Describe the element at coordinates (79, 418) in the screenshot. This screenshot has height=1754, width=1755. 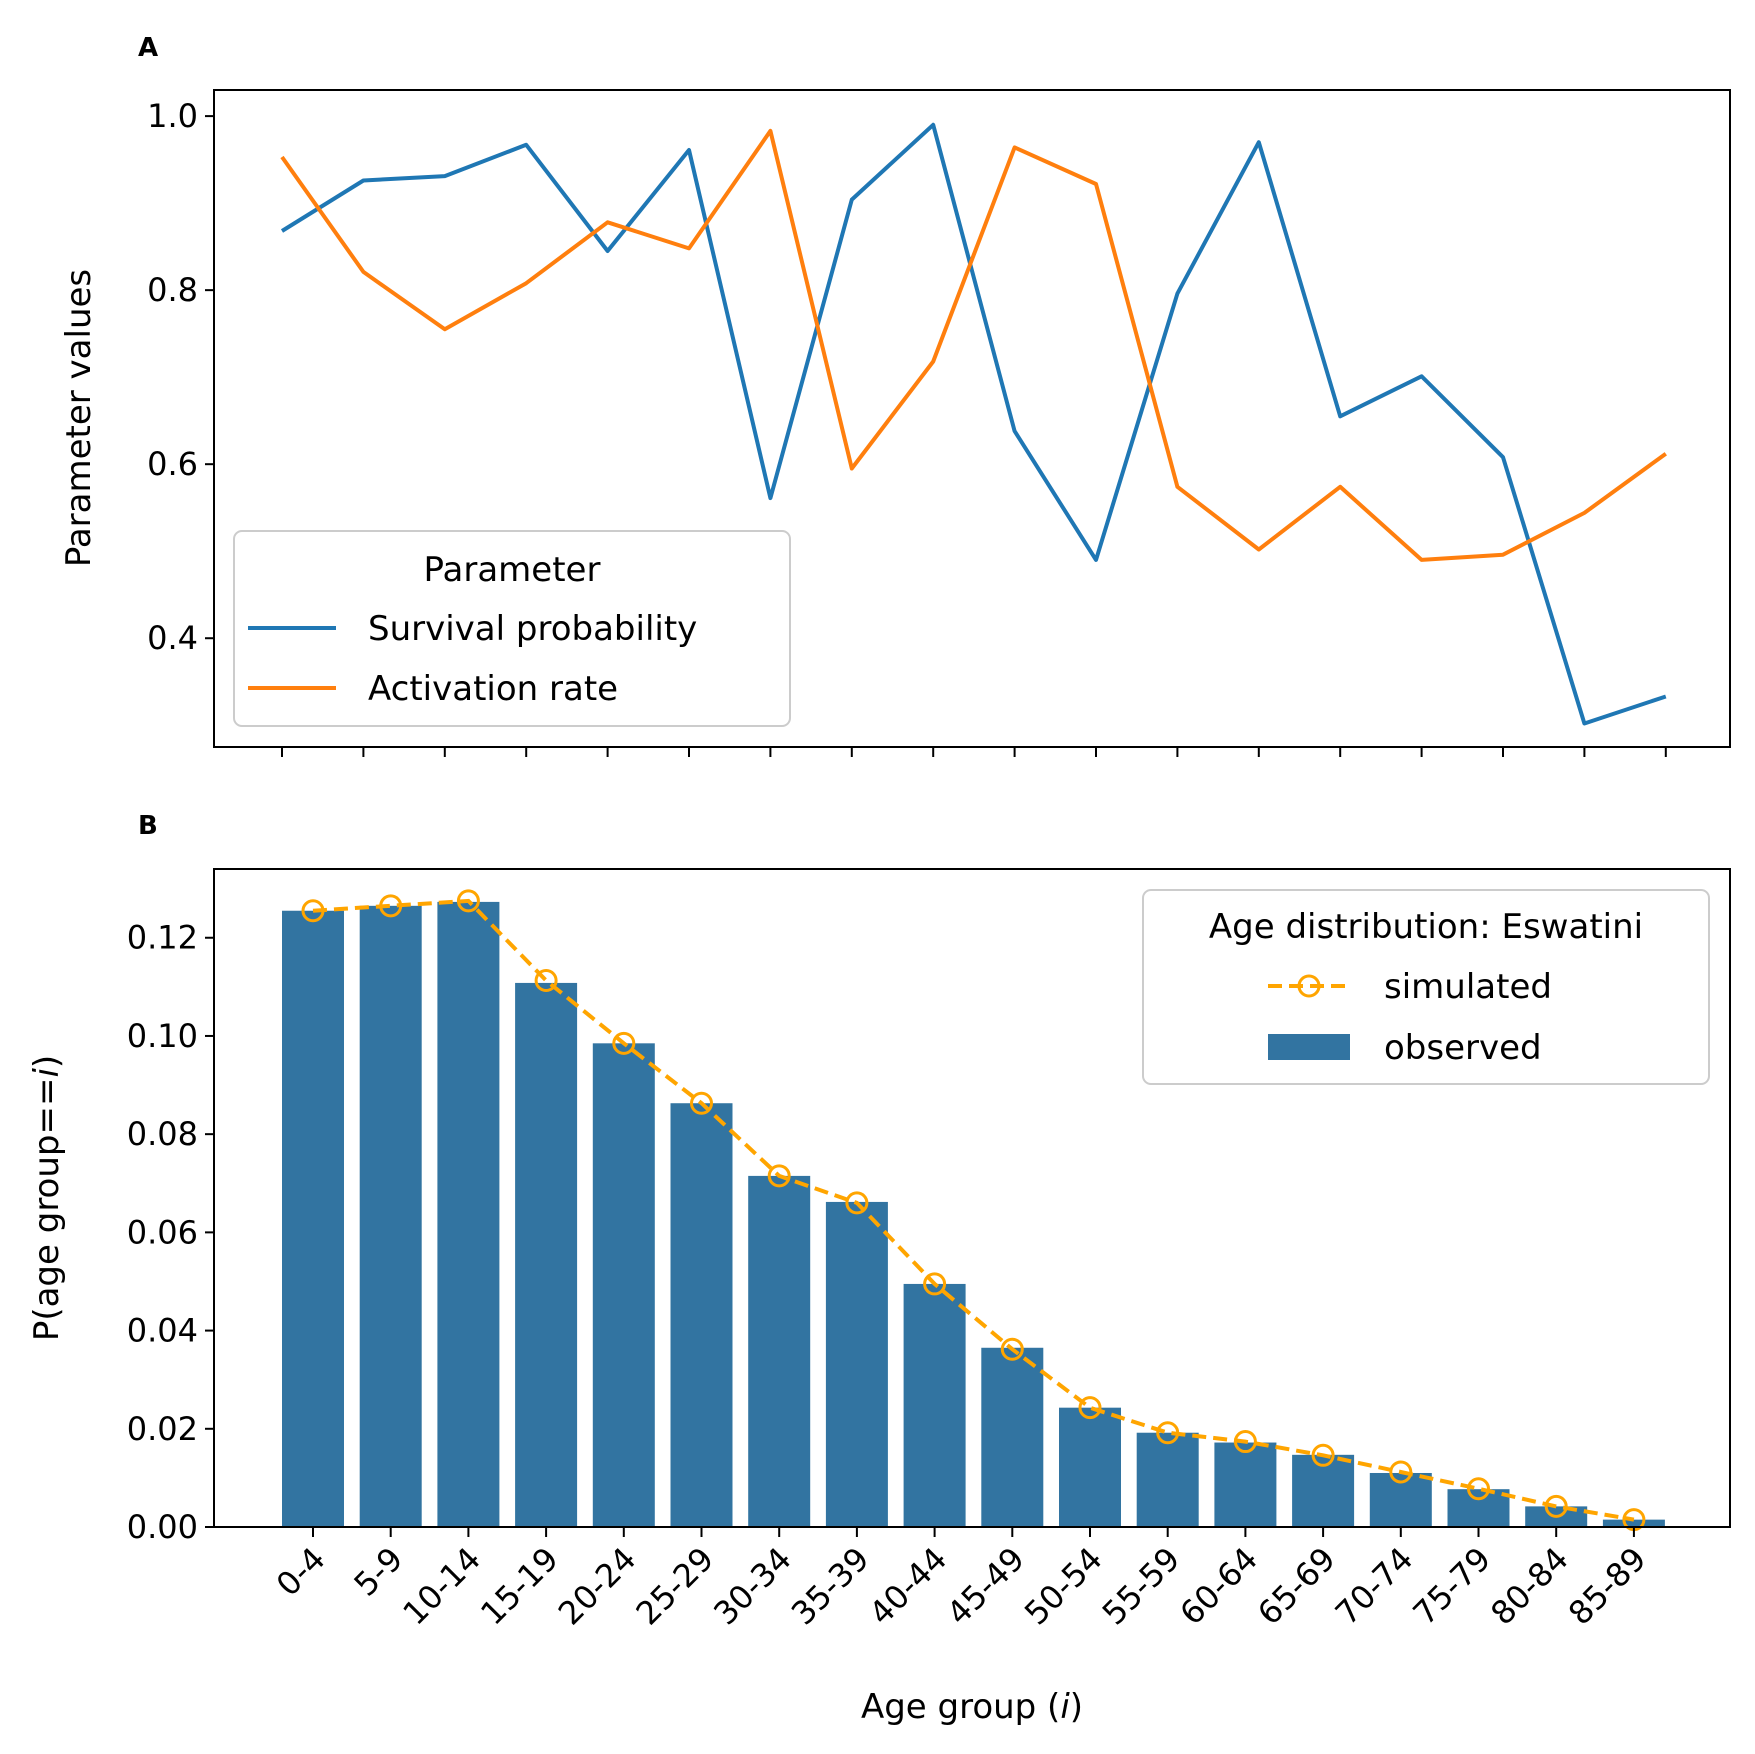
I see `panel-a-y-axis-label: Parameter values` at that location.